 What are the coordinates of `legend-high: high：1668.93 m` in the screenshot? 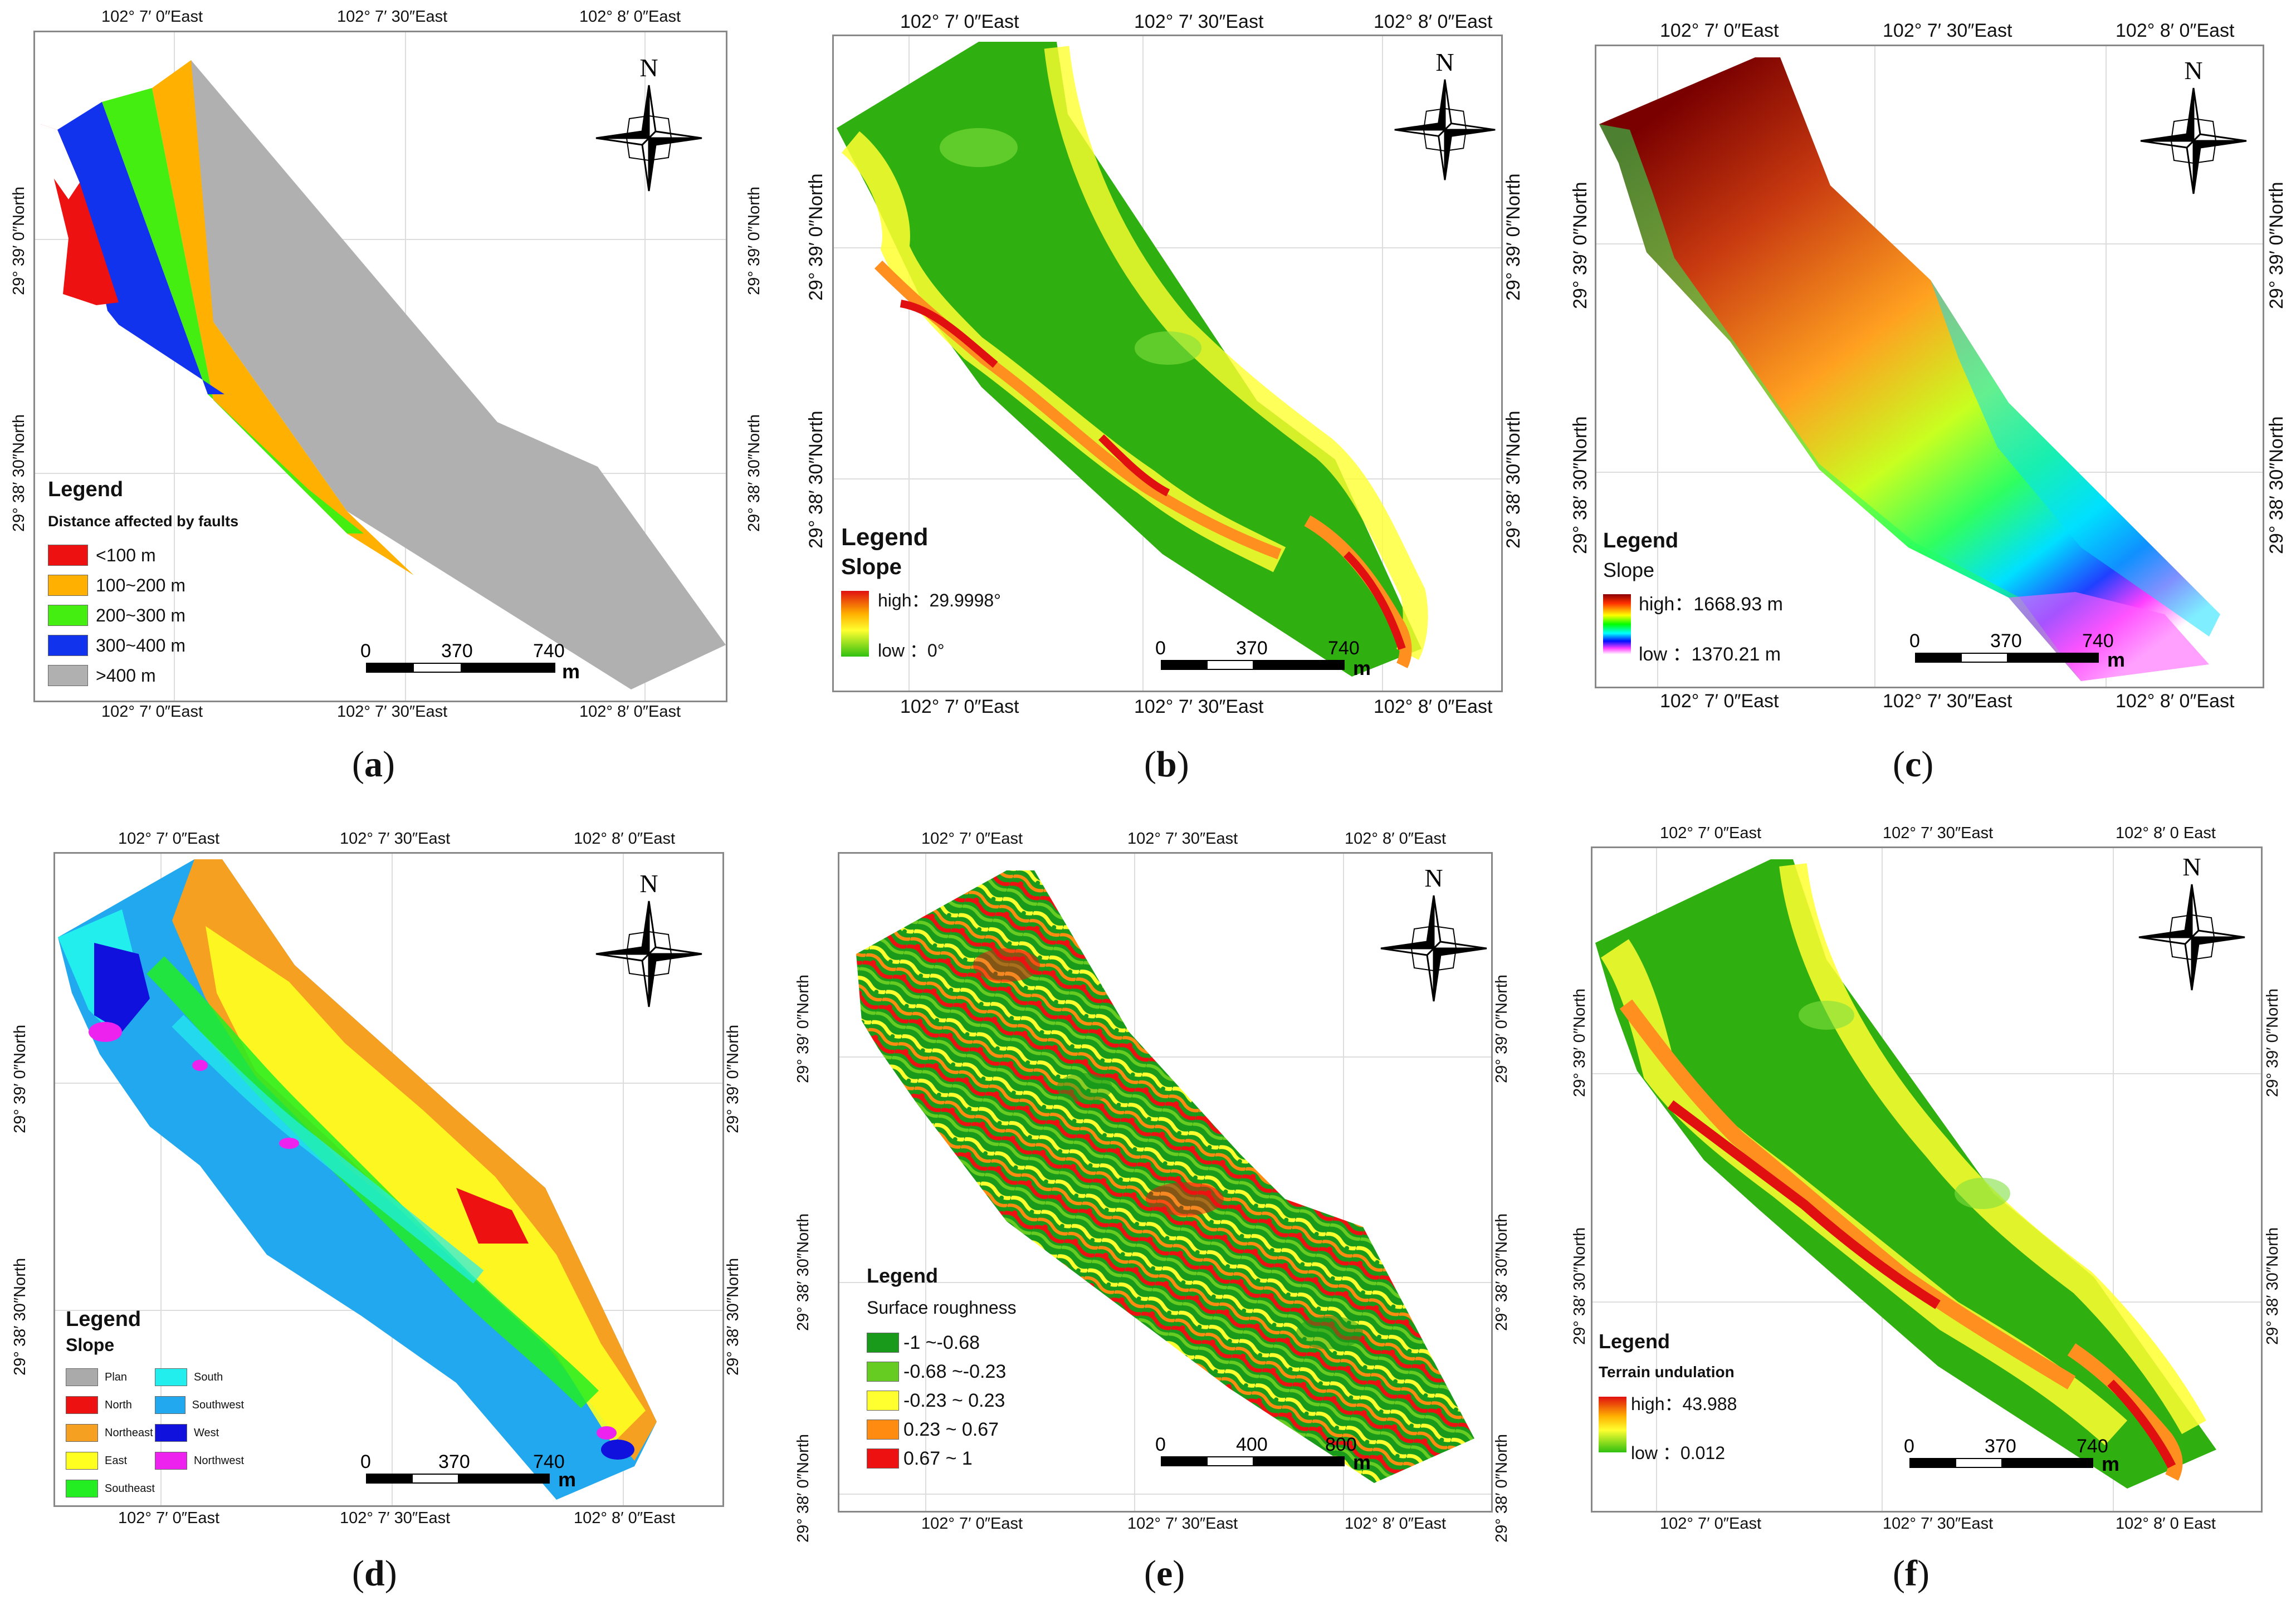 It's located at (1711, 604).